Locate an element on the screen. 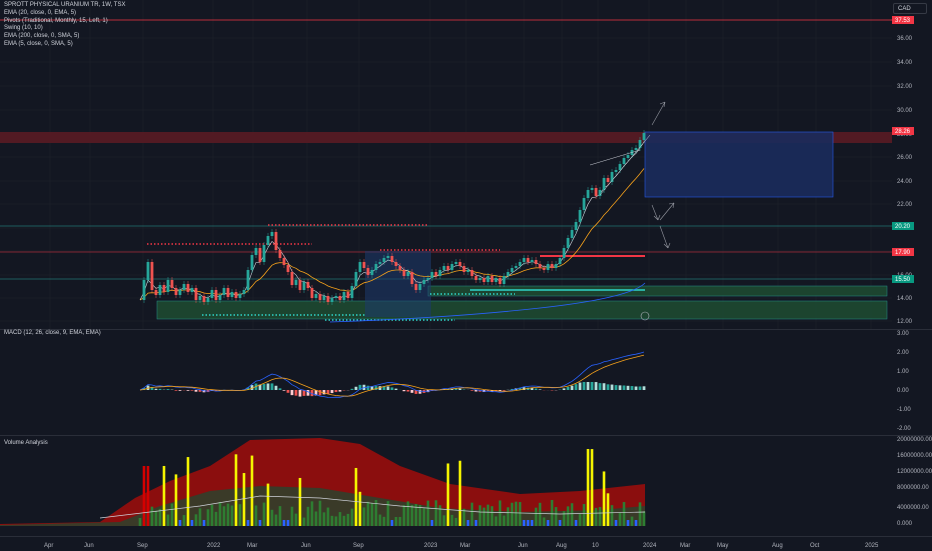  symbol-title: SPROTT PHYSICAL URANIUM TR, 1W, TSX is located at coordinates (64, 6).